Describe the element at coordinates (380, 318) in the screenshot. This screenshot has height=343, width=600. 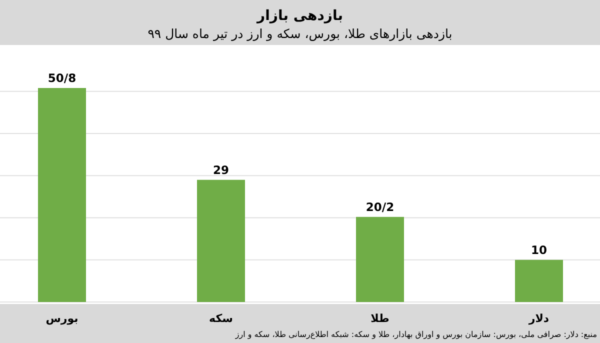
I see `x-tick-label: طلا` at that location.